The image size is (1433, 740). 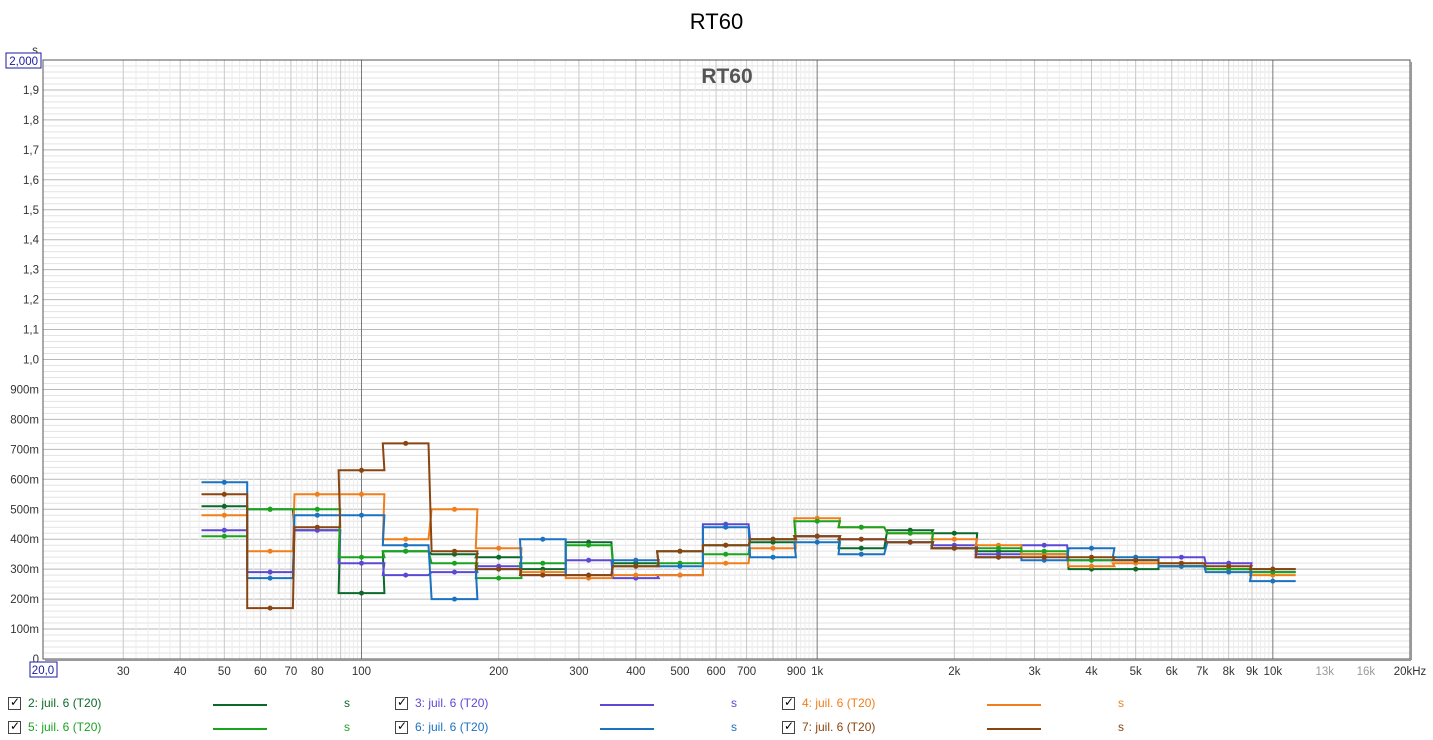 What do you see at coordinates (361, 672) in the screenshot?
I see `x-tick-label: 100` at bounding box center [361, 672].